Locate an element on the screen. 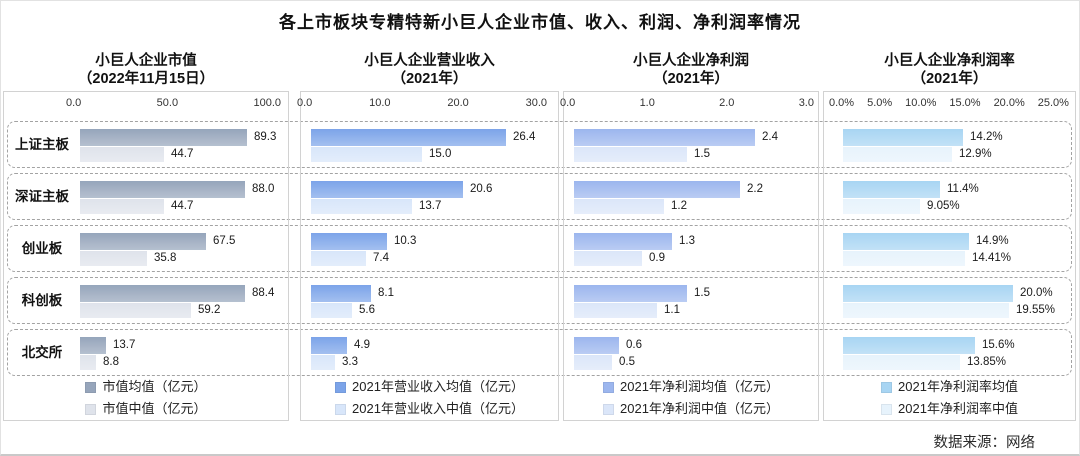  value-label: 13.7 is located at coordinates (430, 206).